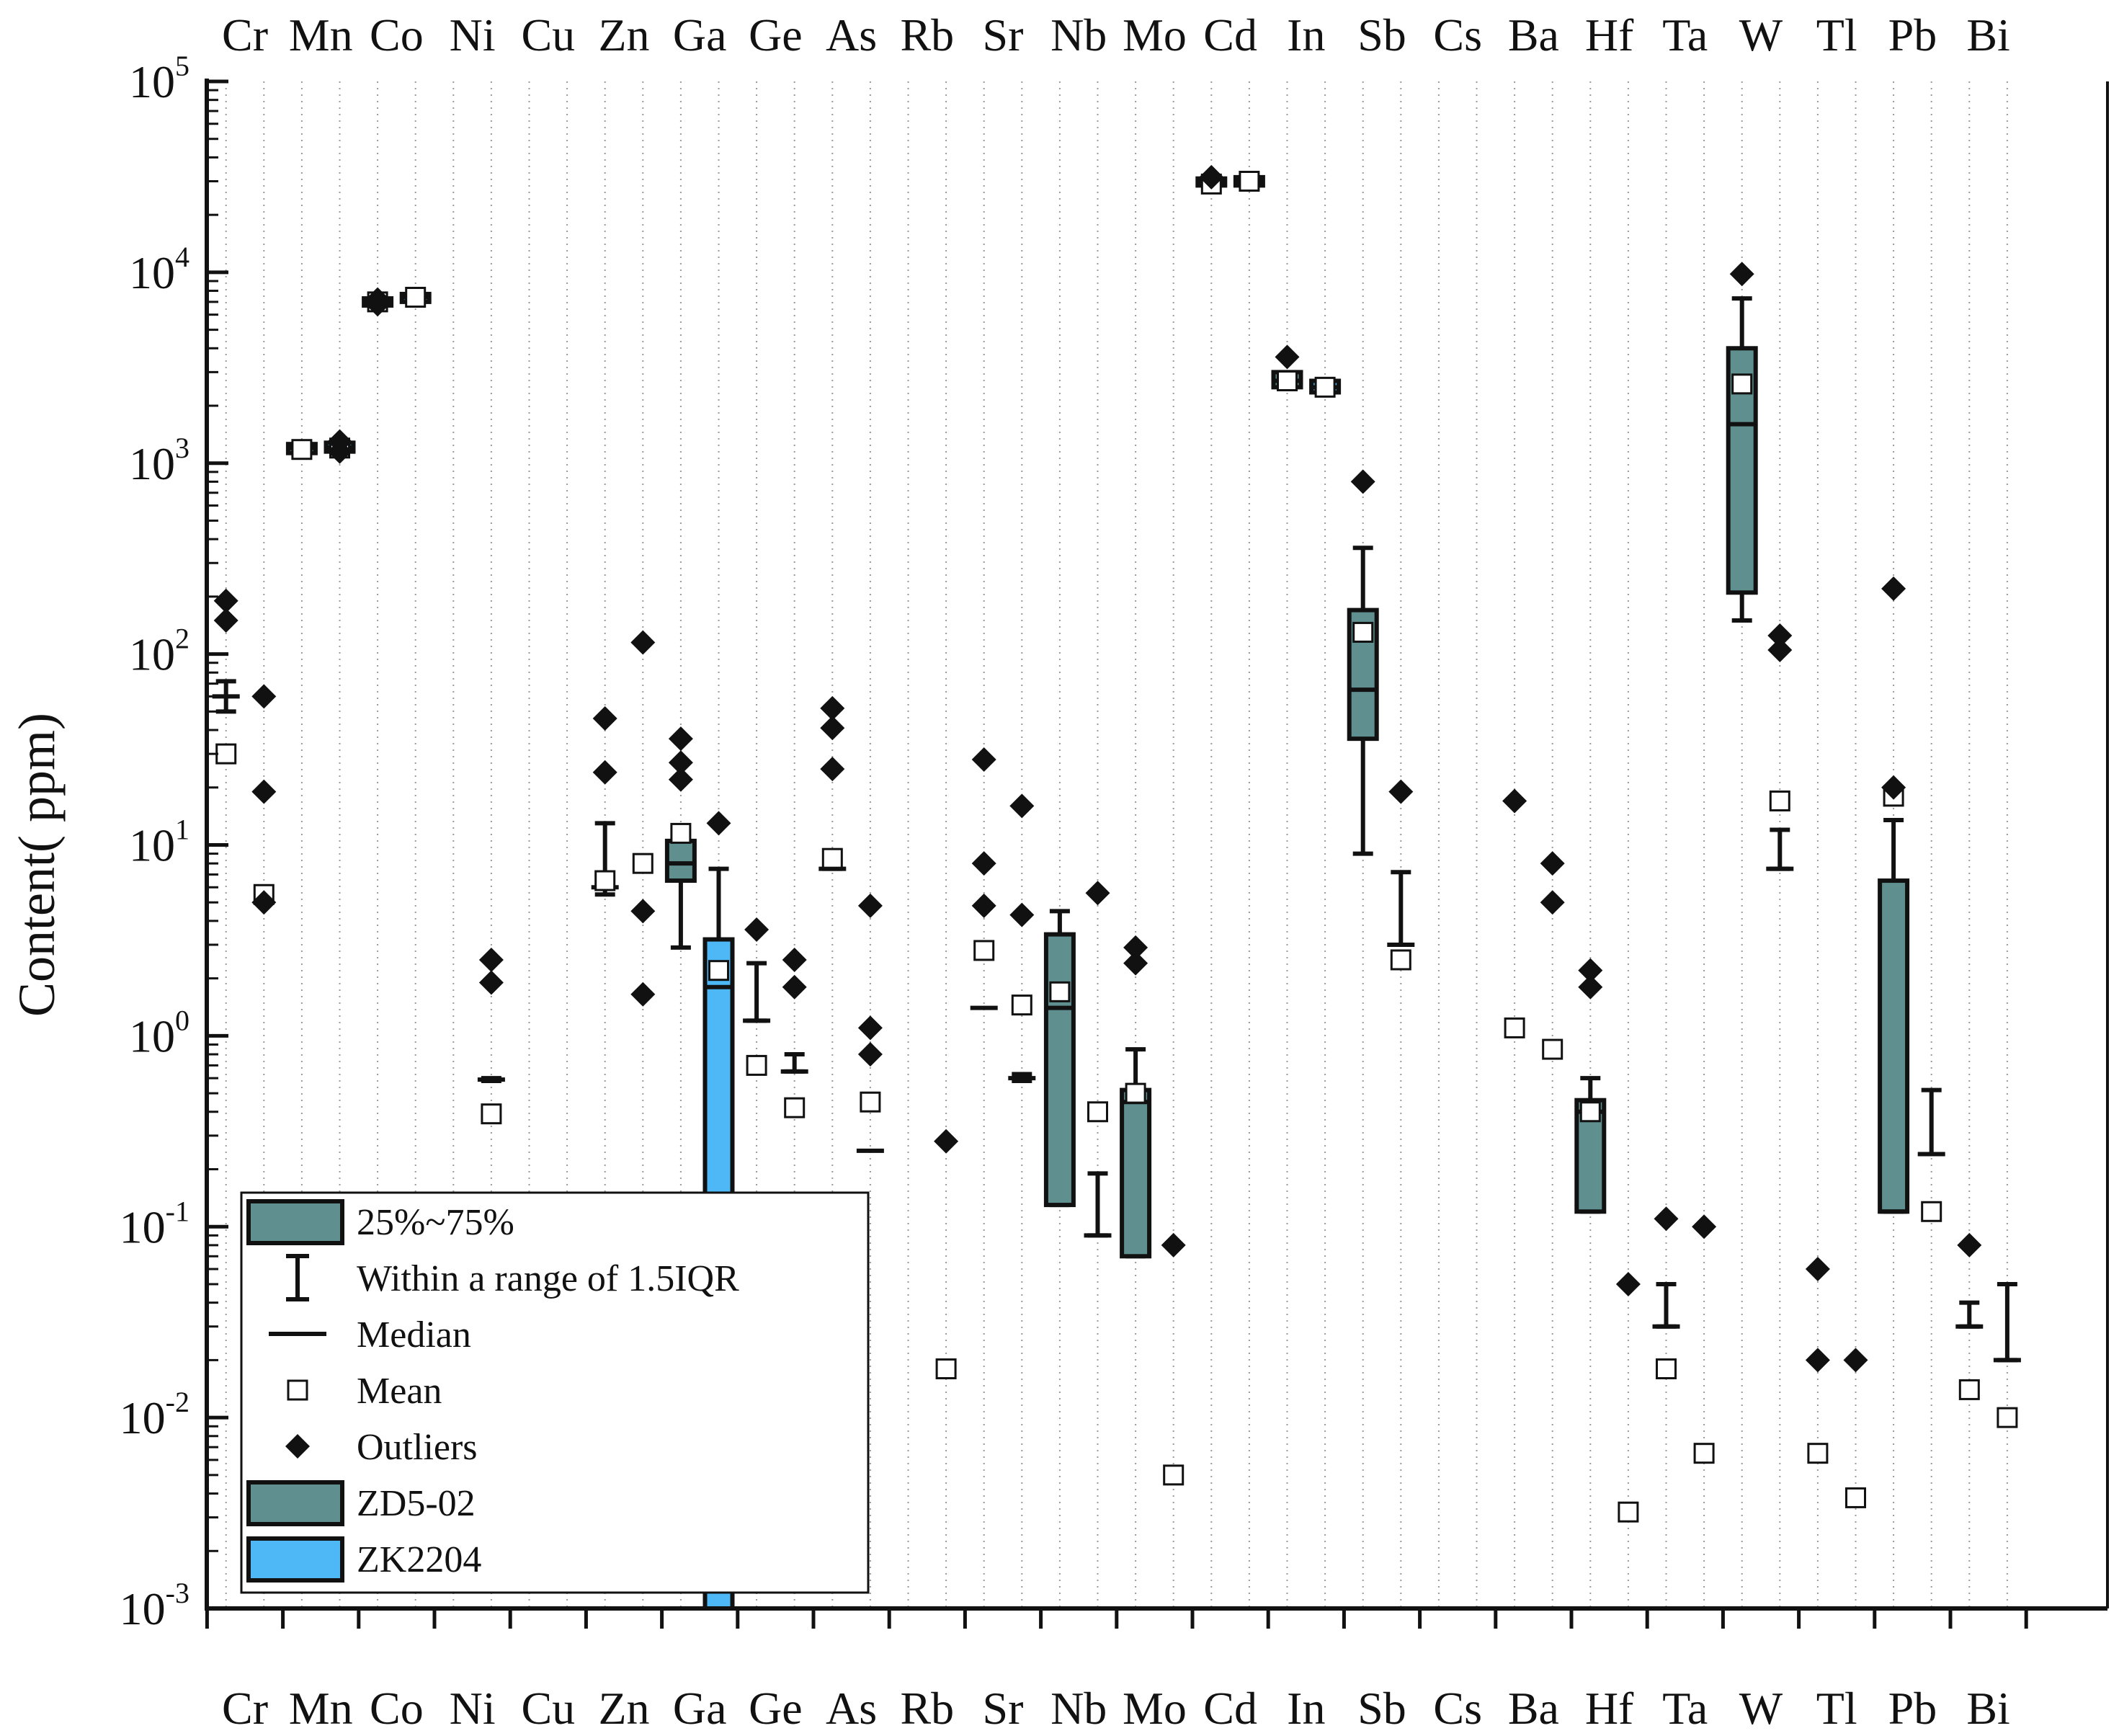 The height and width of the screenshot is (1736, 2119). What do you see at coordinates (1381, 1709) in the screenshot?
I see `element-label-bottom: Sb` at bounding box center [1381, 1709].